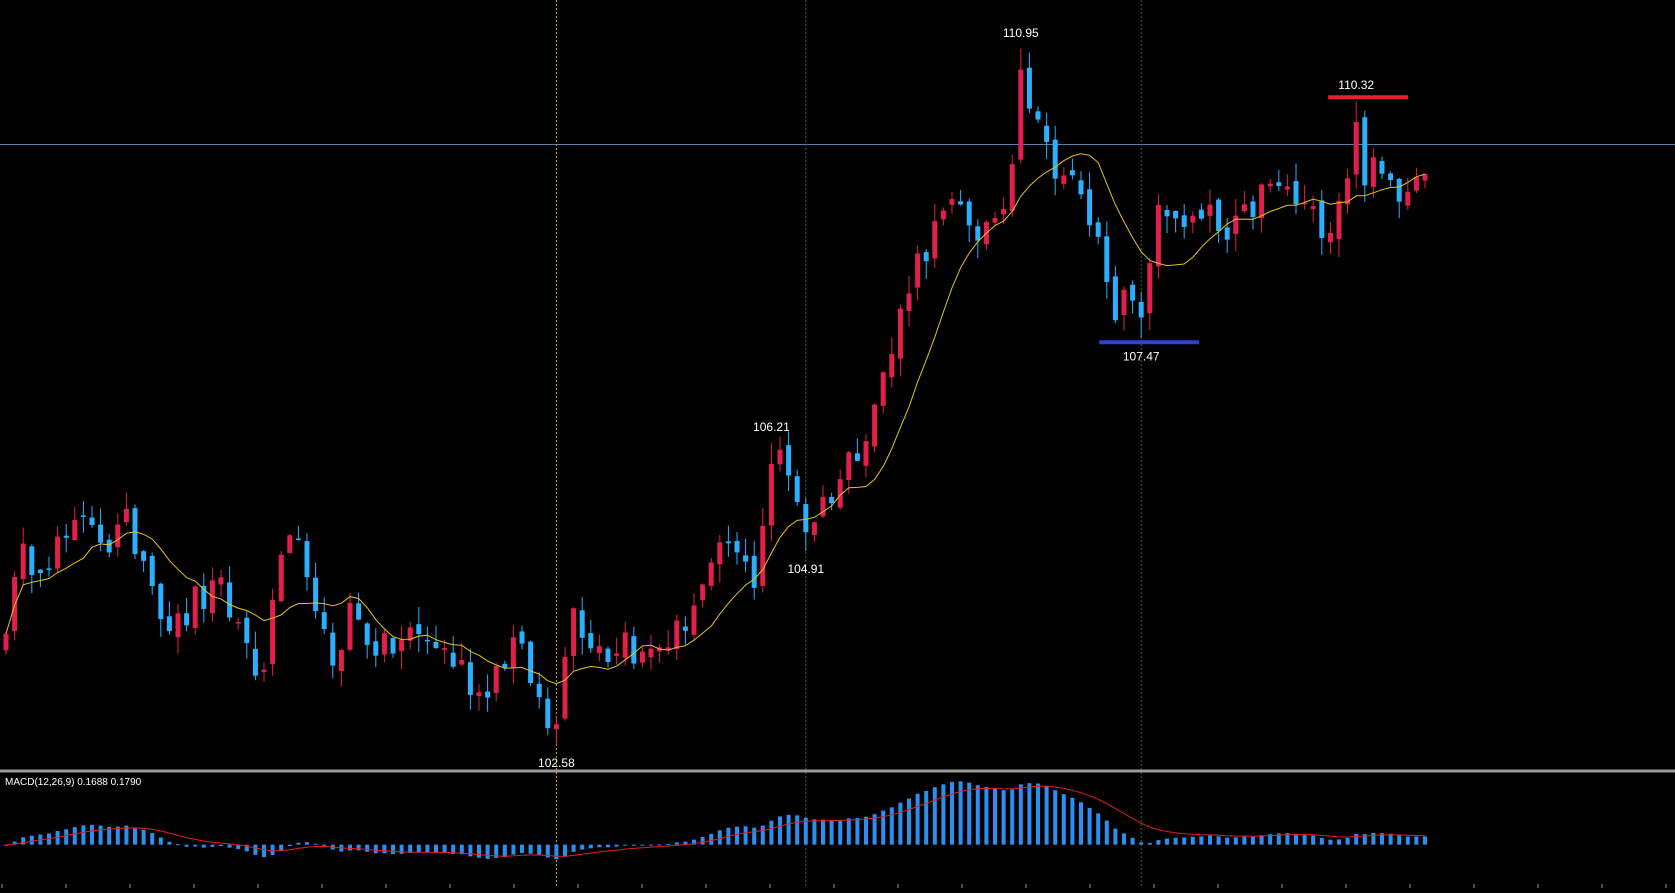  Describe the element at coordinates (1021, 33) in the screenshot. I see `price-label: 110.95` at that location.